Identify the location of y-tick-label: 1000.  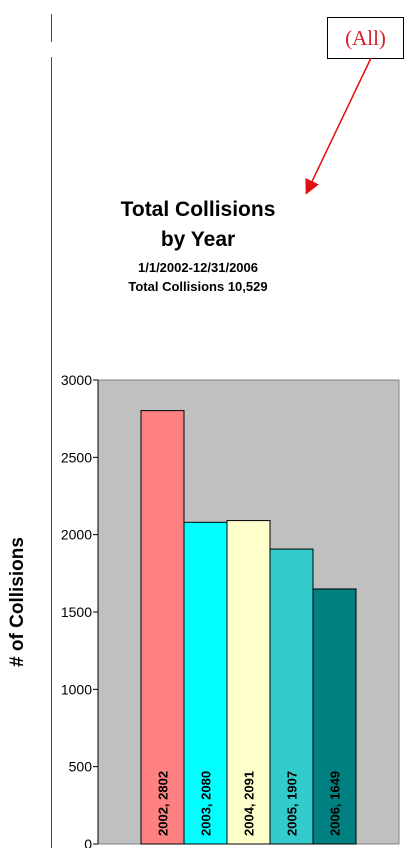
(76, 689).